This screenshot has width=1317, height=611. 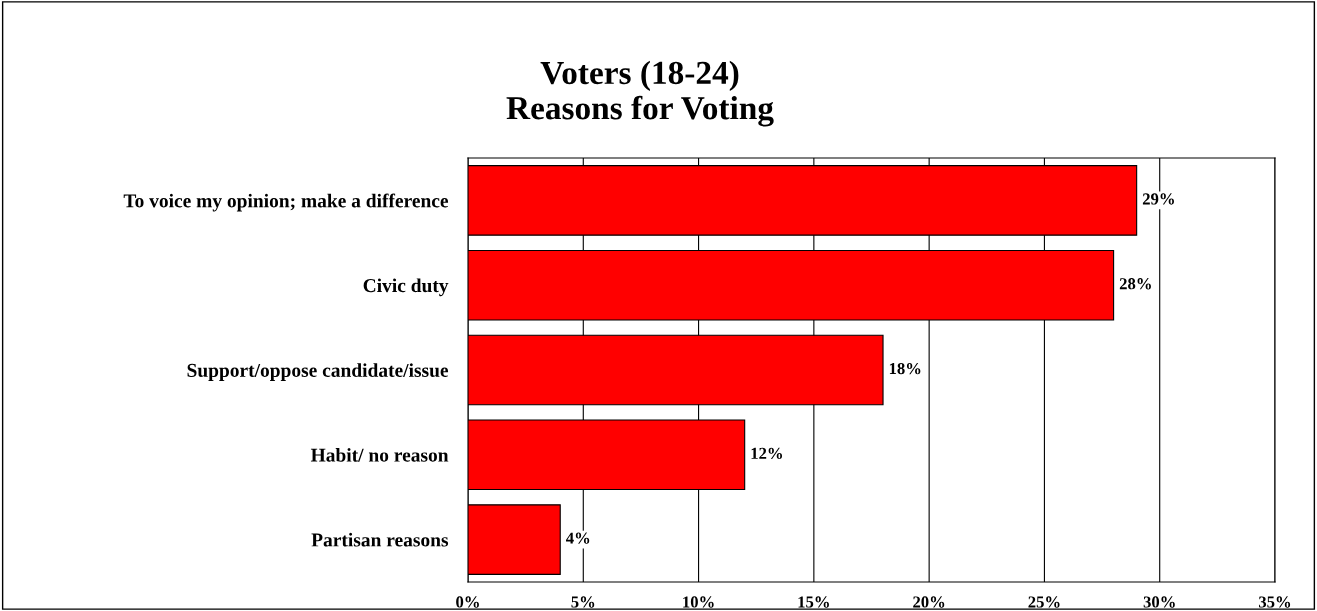 I want to click on data-label: 18%, so click(x=905, y=368).